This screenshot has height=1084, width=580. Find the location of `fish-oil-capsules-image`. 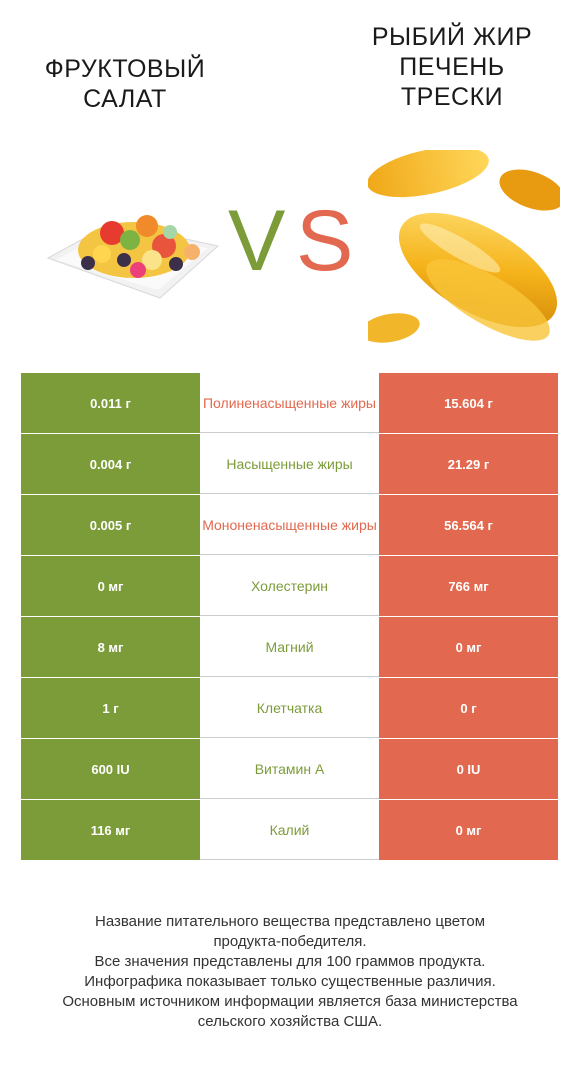

fish-oil-capsules-image is located at coordinates (464, 251).